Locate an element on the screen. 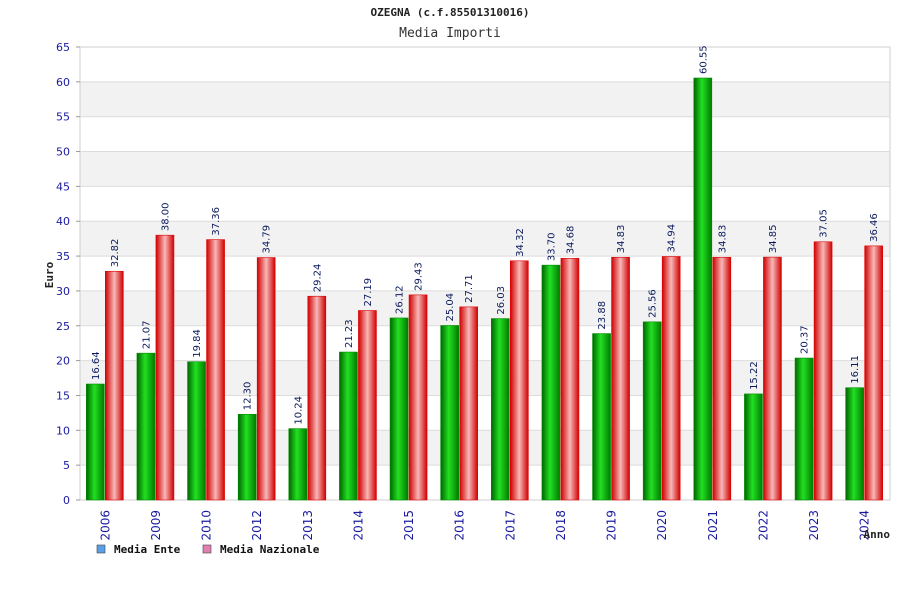  x-tick-label-2010: 2010 is located at coordinates (207, 525).